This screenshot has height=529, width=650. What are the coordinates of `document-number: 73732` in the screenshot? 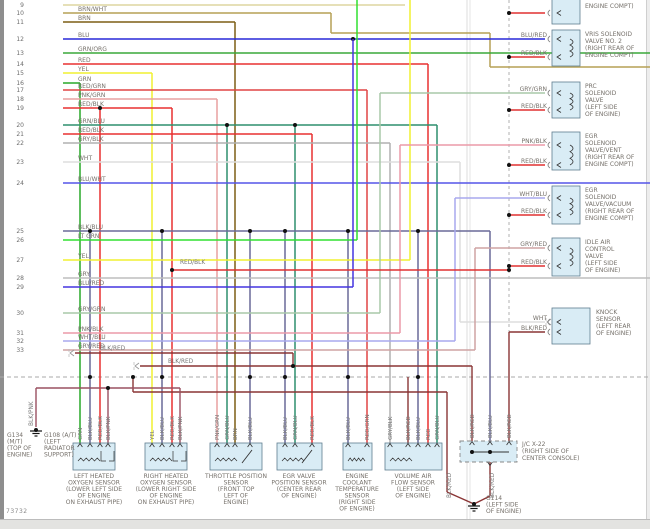 It's located at (17, 511).